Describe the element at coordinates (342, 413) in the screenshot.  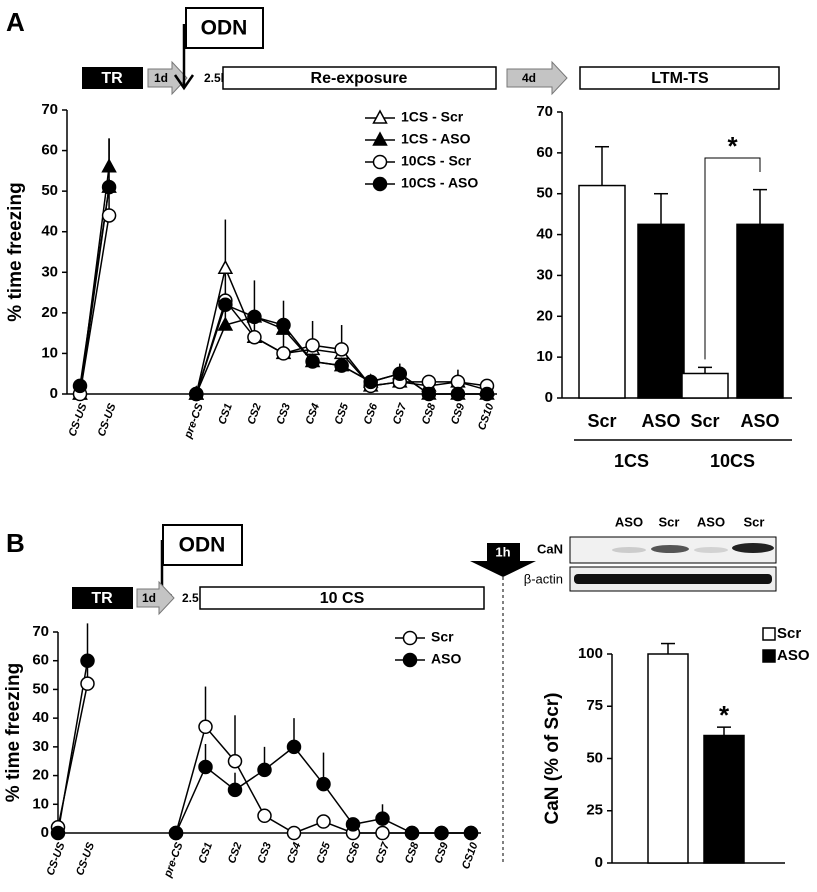
I see `x-tick-label: CS5` at that location.